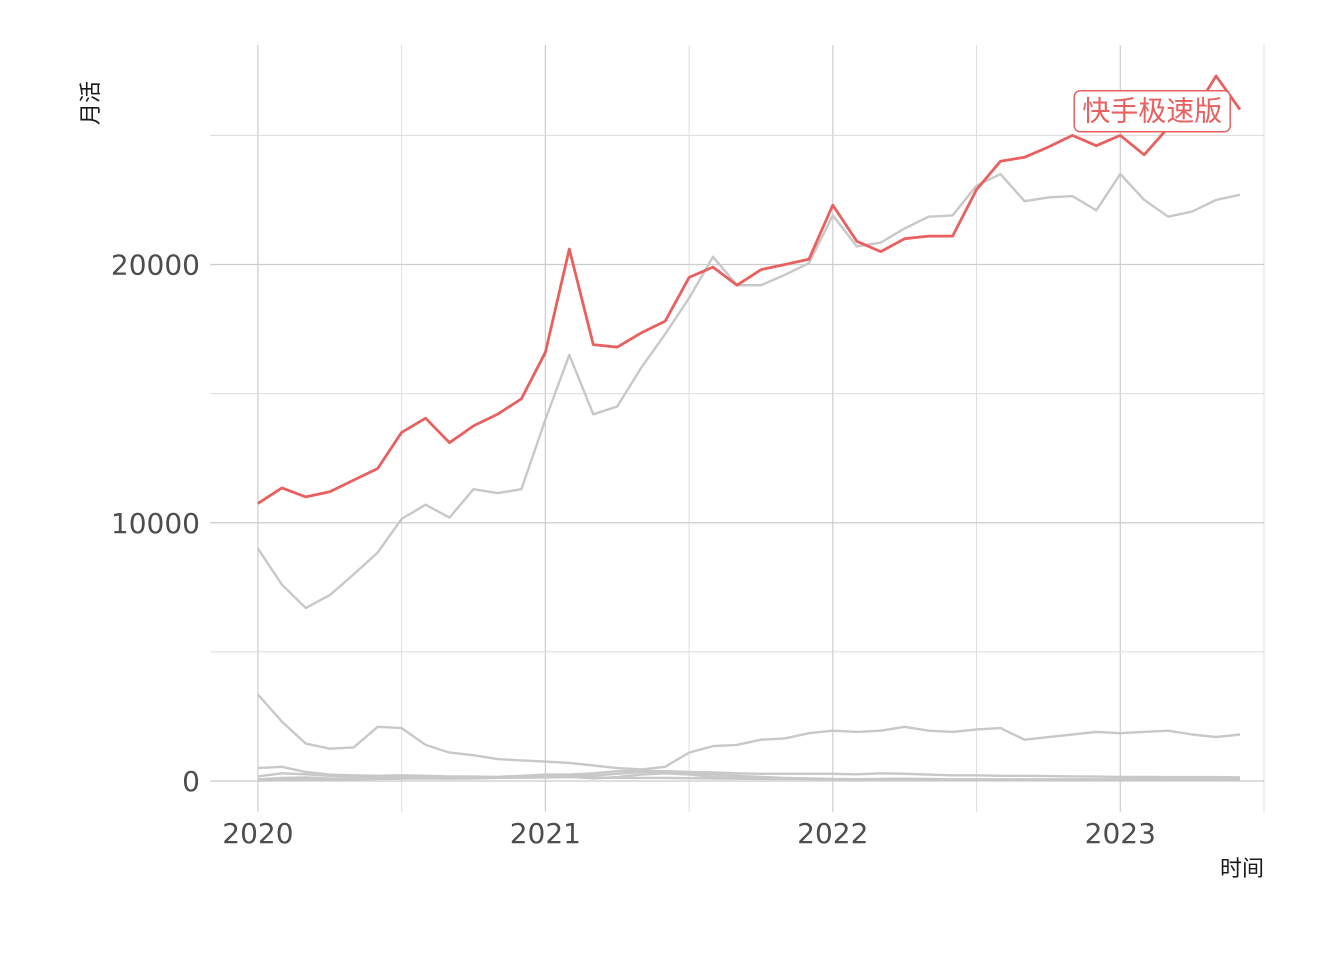 Image resolution: width=1344 pixels, height=960 pixels. Describe the element at coordinates (155, 265) in the screenshot. I see `y-tick-label: 20000` at that location.